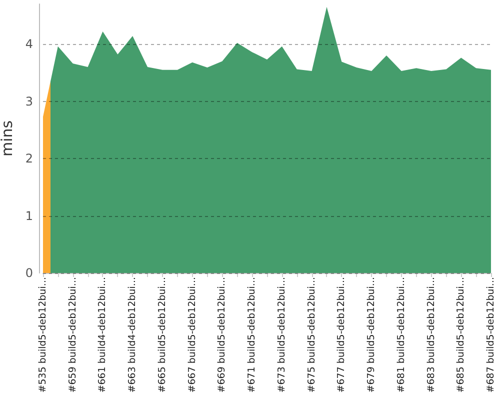  What do you see at coordinates (29, 215) in the screenshot?
I see `y-tick-label: 1` at bounding box center [29, 215].